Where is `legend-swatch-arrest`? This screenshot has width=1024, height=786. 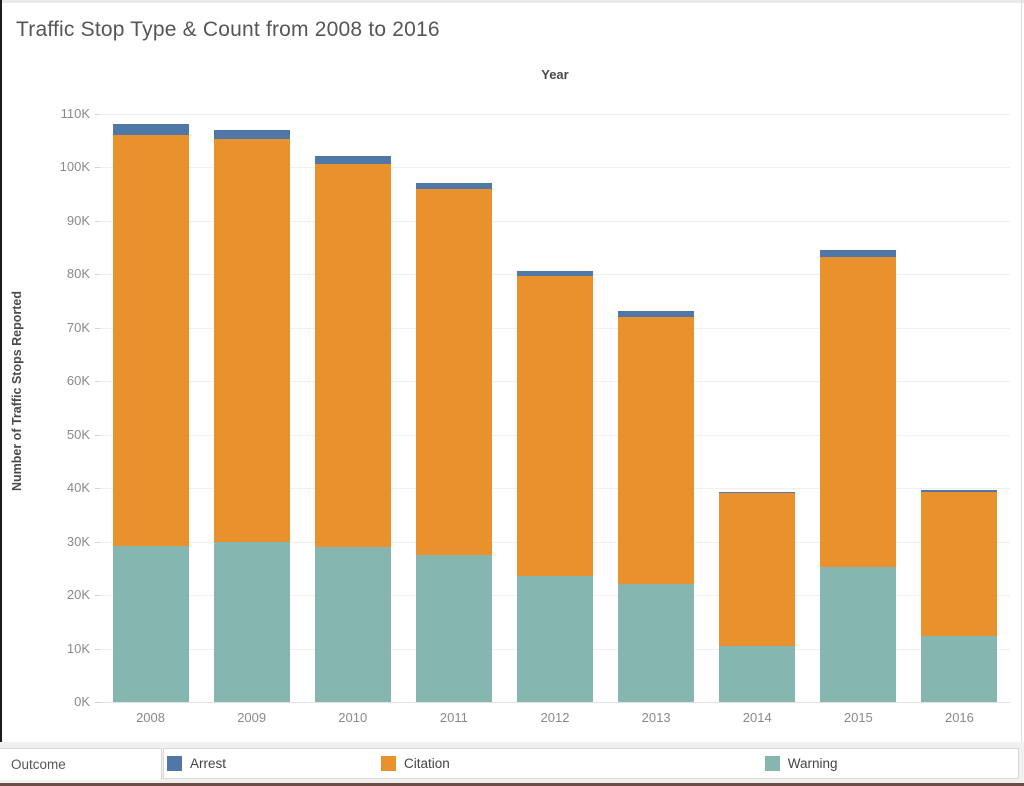 legend-swatch-arrest is located at coordinates (174, 763).